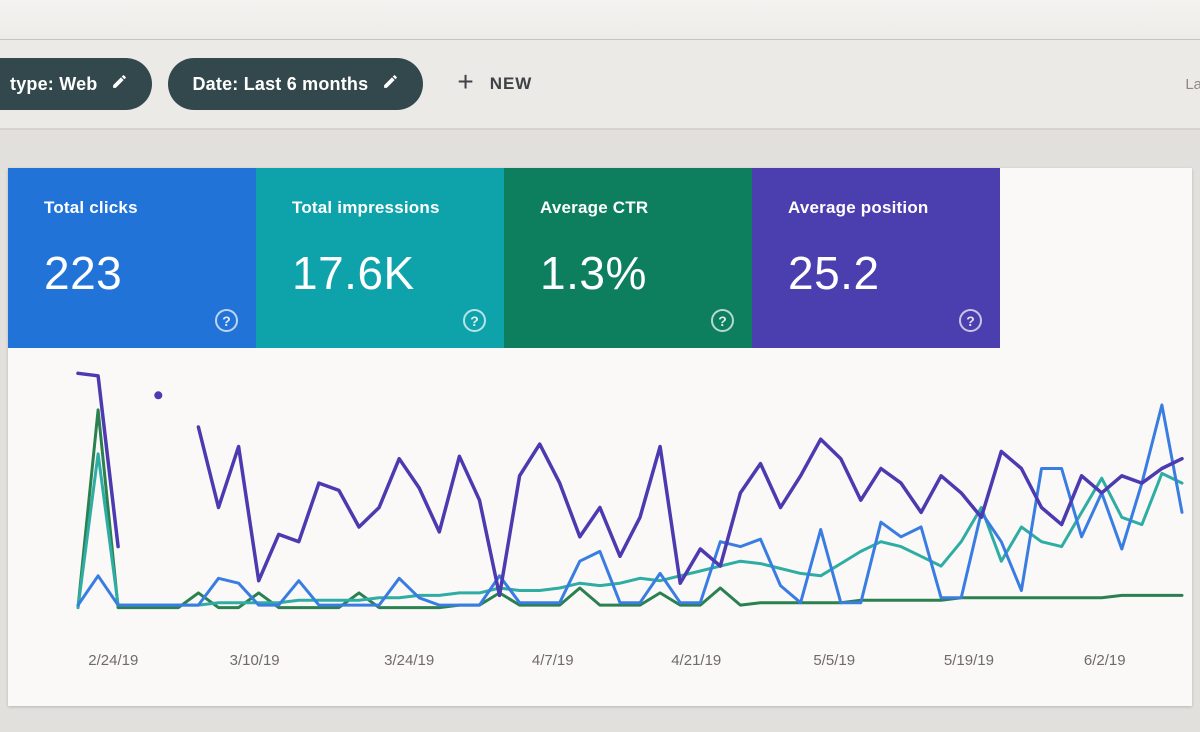 This screenshot has width=1200, height=732. What do you see at coordinates (511, 83) in the screenshot?
I see `new-filter-label: NEW` at bounding box center [511, 83].